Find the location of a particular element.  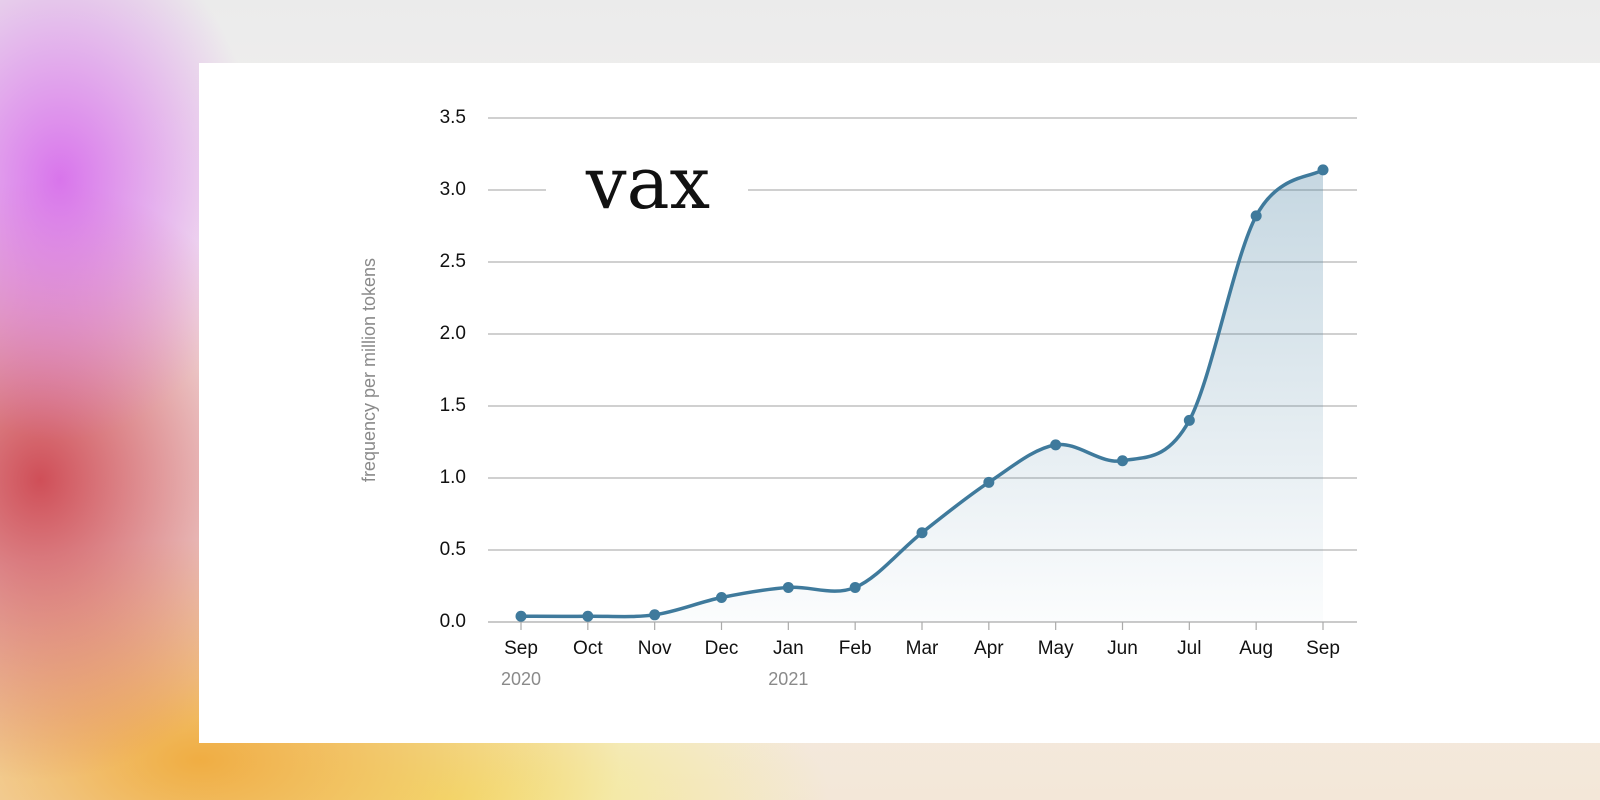

x-tick-label: Aug is located at coordinates (1256, 648).